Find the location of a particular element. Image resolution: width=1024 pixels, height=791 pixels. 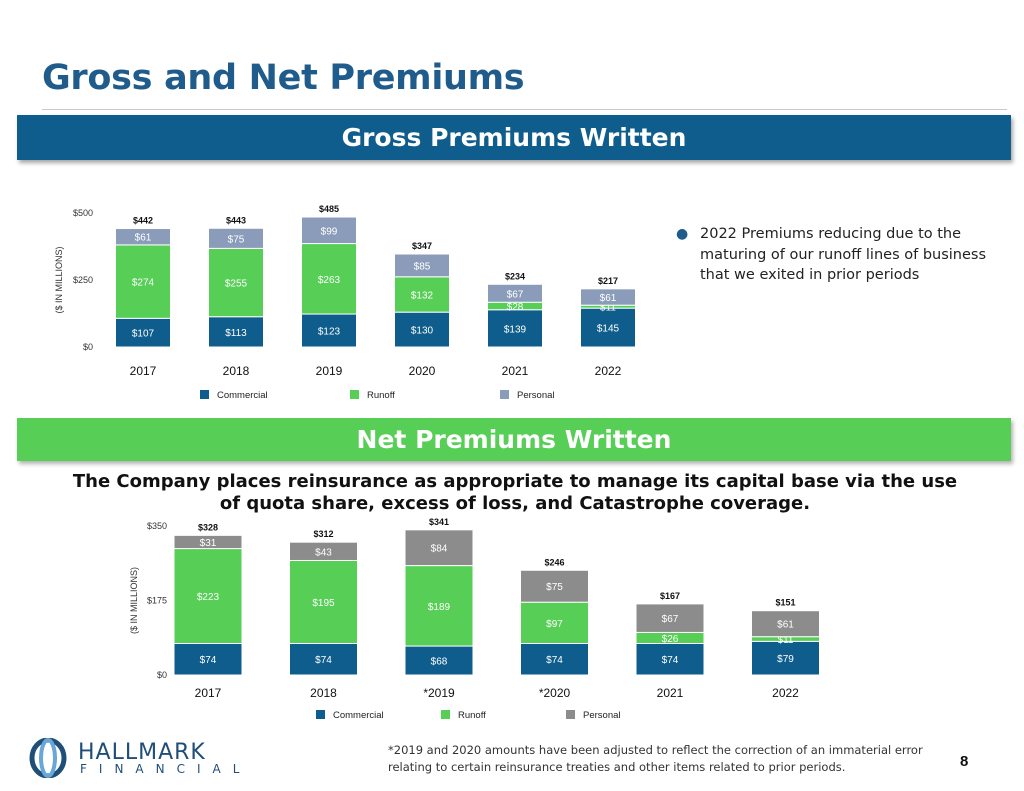

bar-commercial-2020 is located at coordinates (422, 329).